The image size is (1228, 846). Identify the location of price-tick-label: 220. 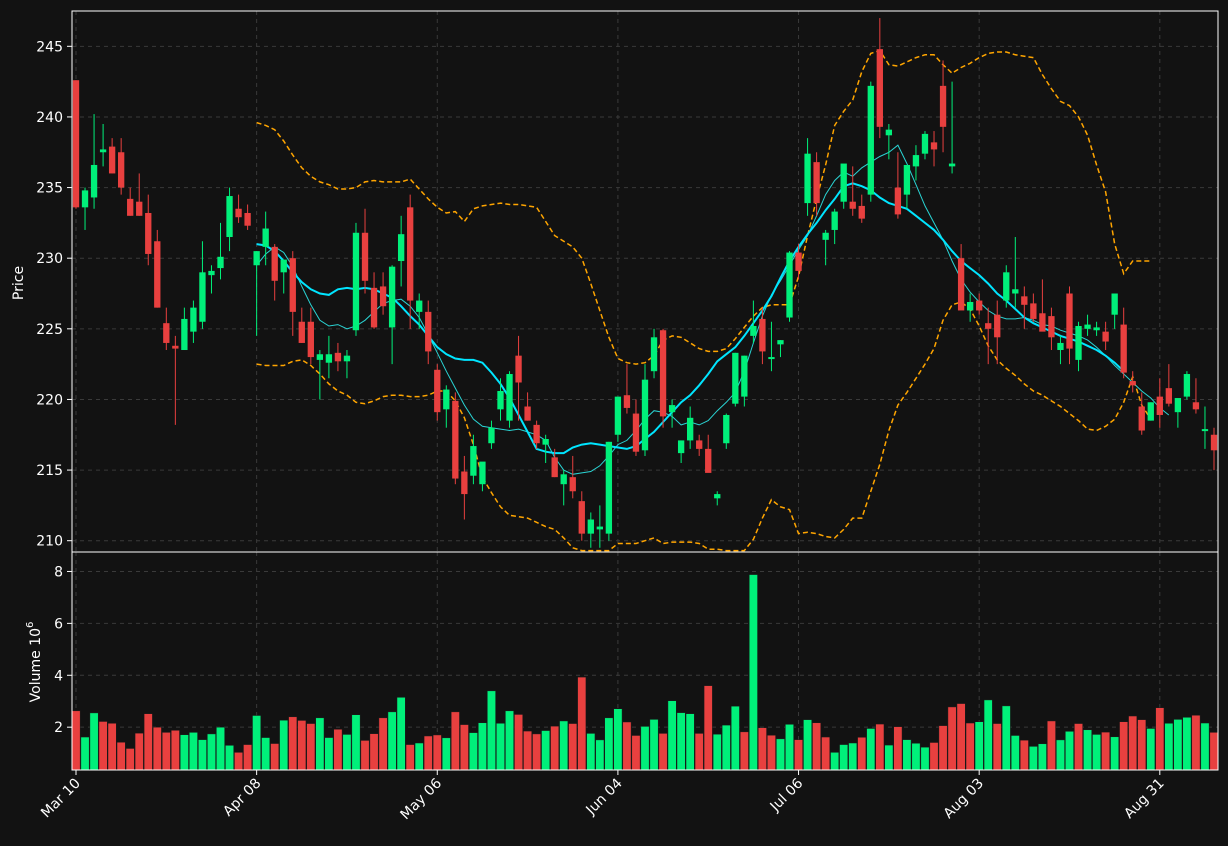
(49, 400).